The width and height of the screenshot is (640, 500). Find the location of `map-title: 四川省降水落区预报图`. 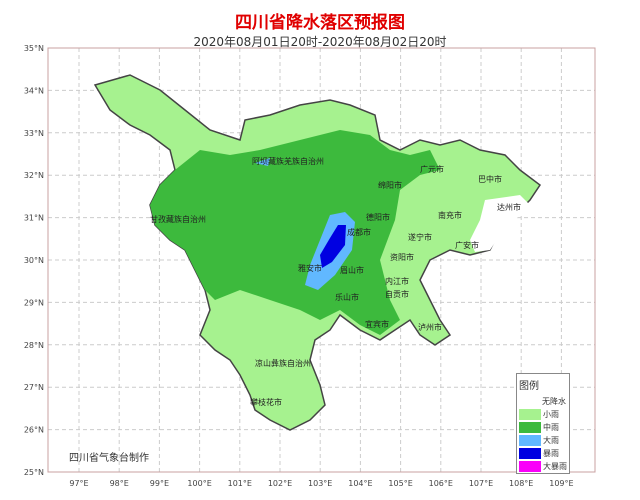

map-title: 四川省降水落区预报图 is located at coordinates (320, 23).